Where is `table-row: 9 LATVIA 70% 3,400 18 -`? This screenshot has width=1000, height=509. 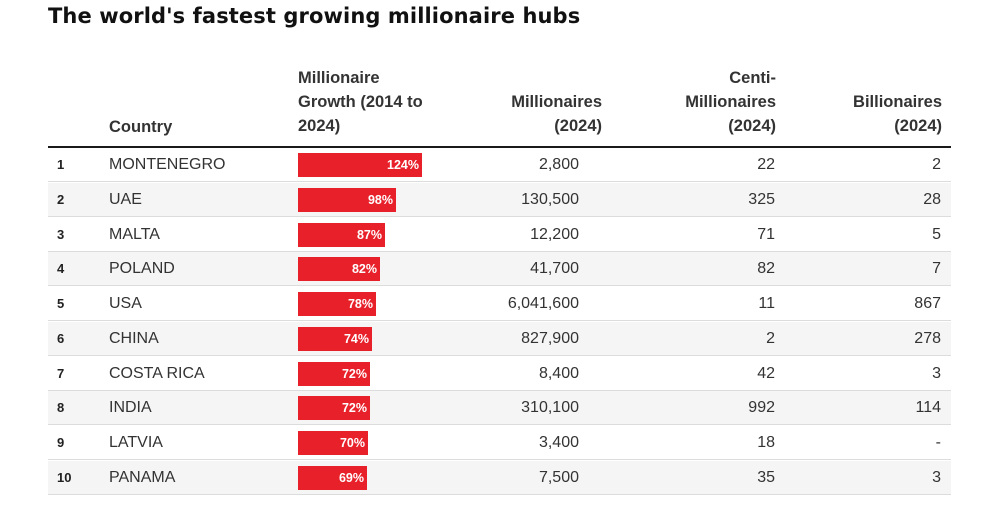
table-row: 9 LATVIA 70% 3,400 18 - is located at coordinates (499, 443).